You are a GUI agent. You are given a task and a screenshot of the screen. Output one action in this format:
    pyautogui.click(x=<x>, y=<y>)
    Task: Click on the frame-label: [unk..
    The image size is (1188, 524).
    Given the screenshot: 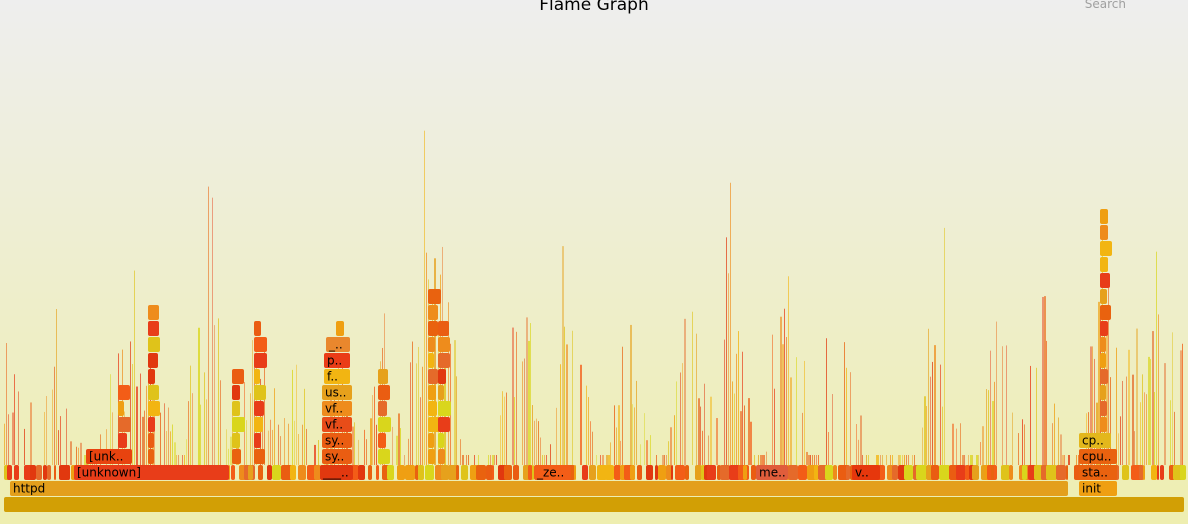 What is the action you would take?
    pyautogui.click(x=106, y=457)
    